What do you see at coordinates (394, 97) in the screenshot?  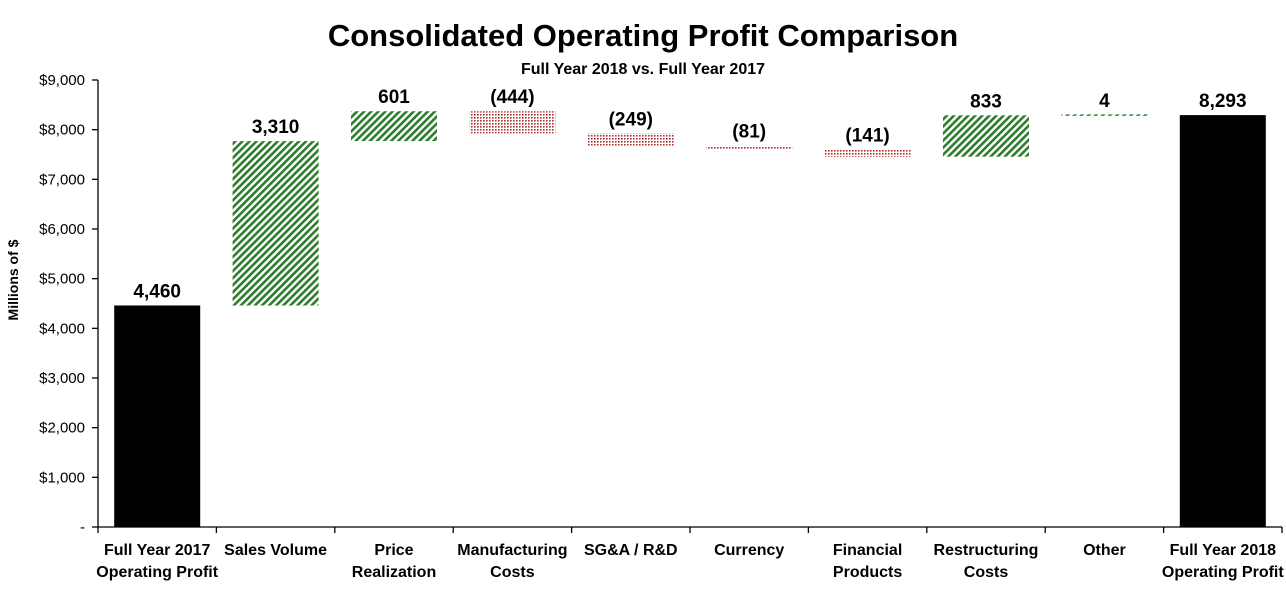 I see `data-label: 601` at bounding box center [394, 97].